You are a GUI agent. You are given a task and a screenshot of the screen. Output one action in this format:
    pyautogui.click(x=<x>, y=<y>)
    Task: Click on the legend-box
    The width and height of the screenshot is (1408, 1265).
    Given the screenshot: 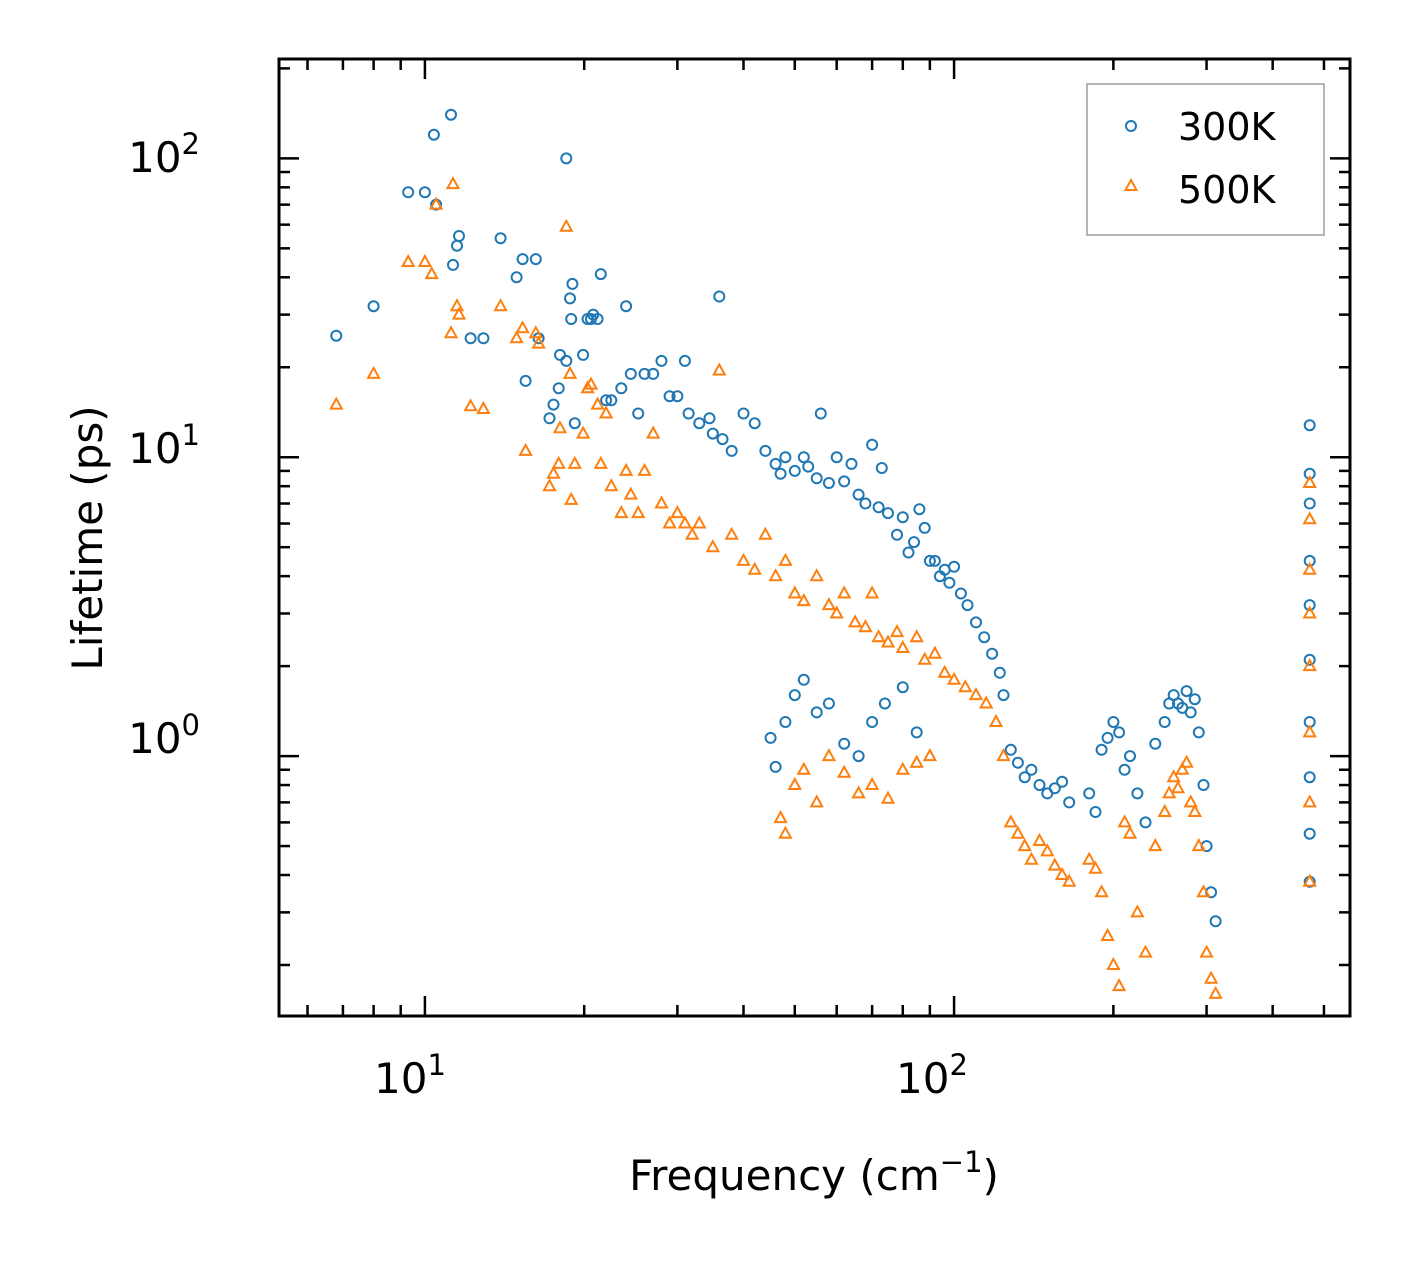 What is the action you would take?
    pyautogui.click(x=1205, y=159)
    